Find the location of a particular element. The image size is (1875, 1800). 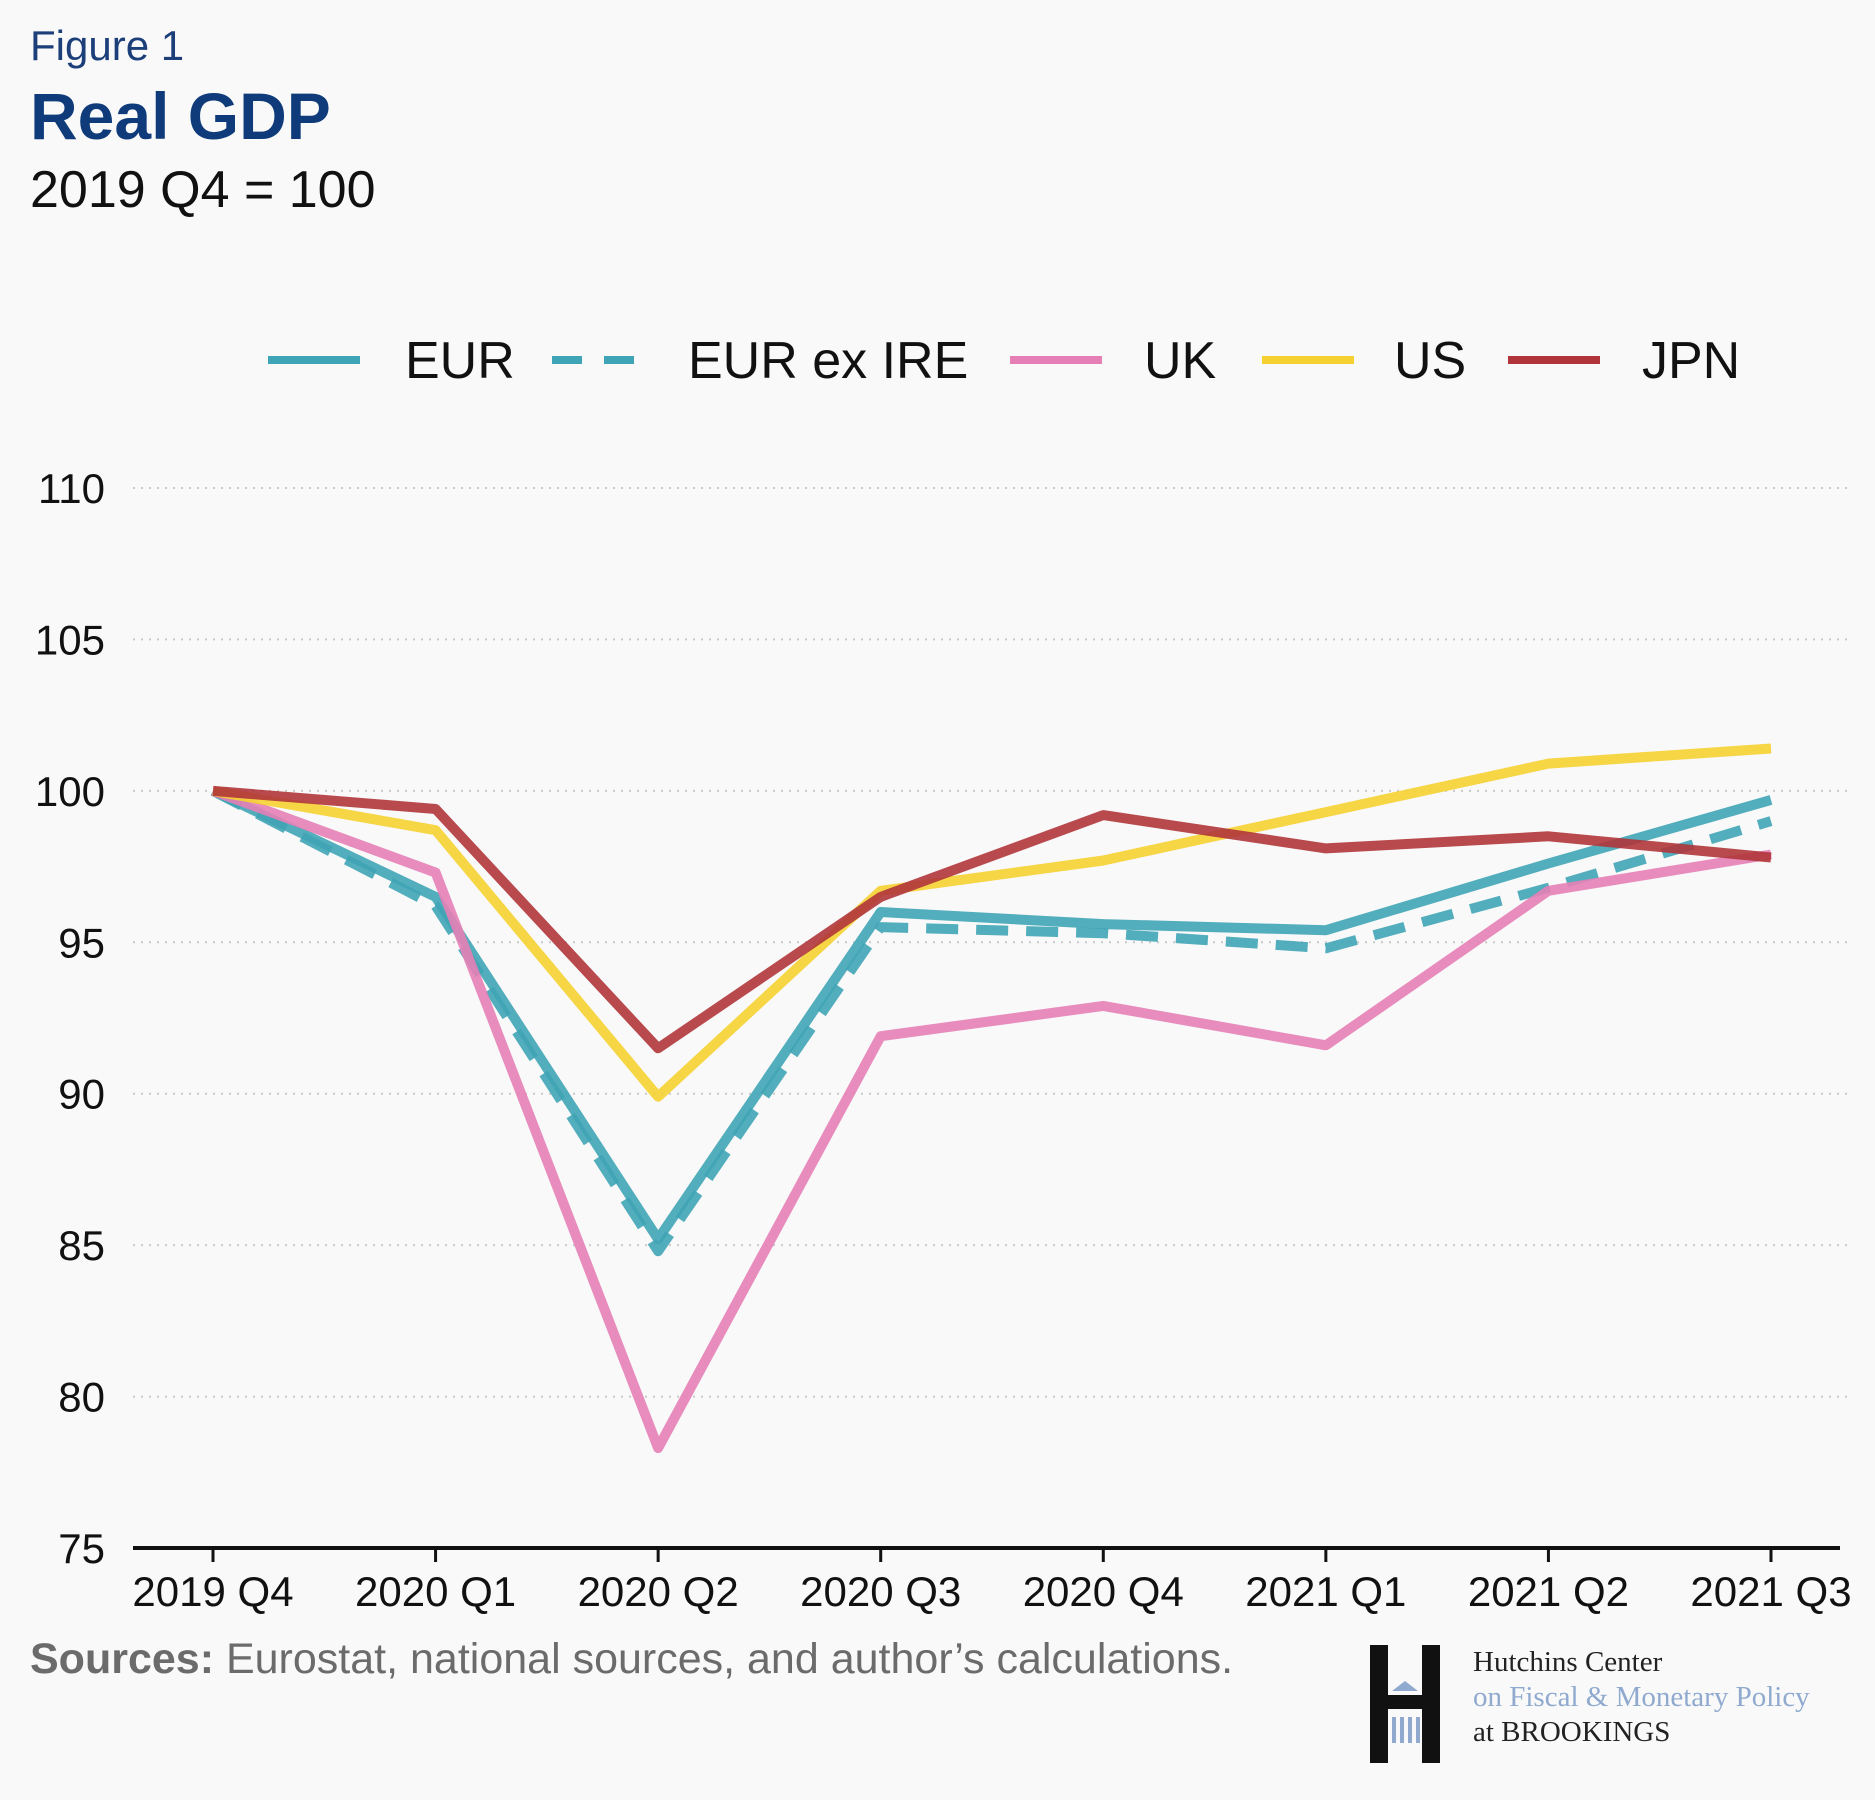

y-tick-label: 75 is located at coordinates (81, 1548).